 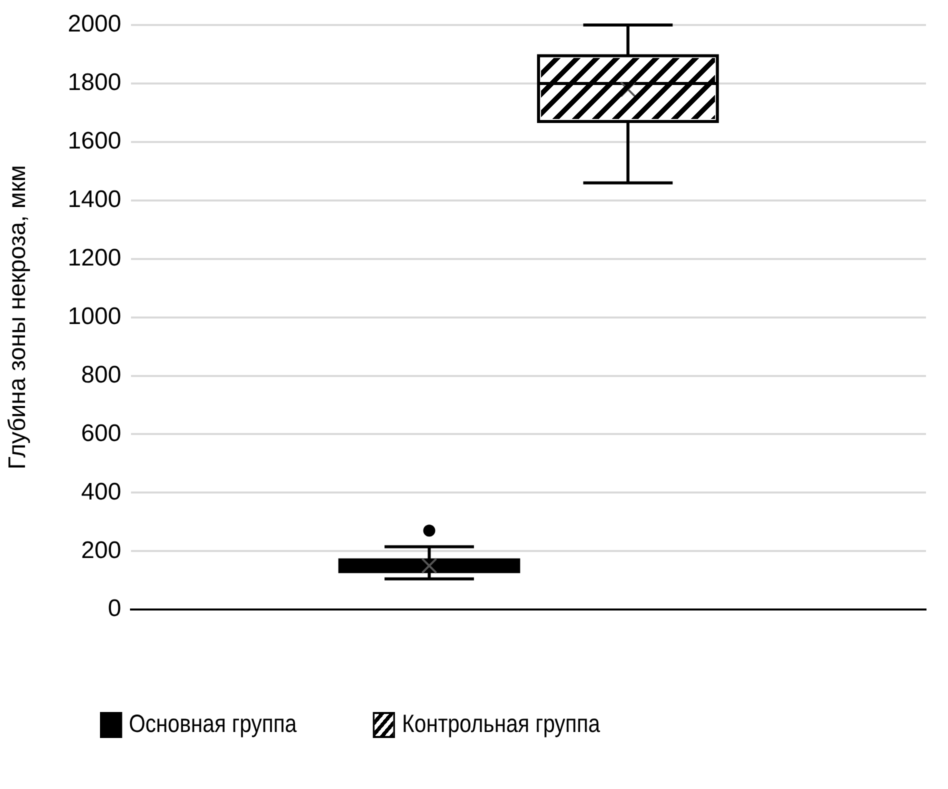 I want to click on y-tick-label: 200, so click(x=101, y=550).